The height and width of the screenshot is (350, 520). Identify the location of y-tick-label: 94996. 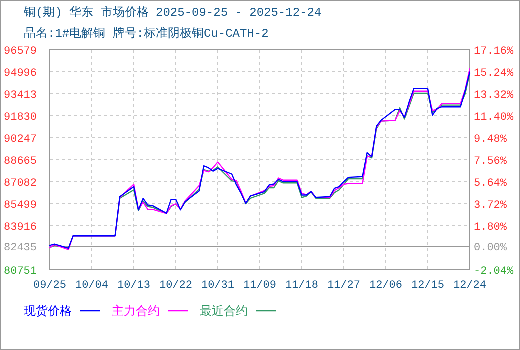
(21, 74).